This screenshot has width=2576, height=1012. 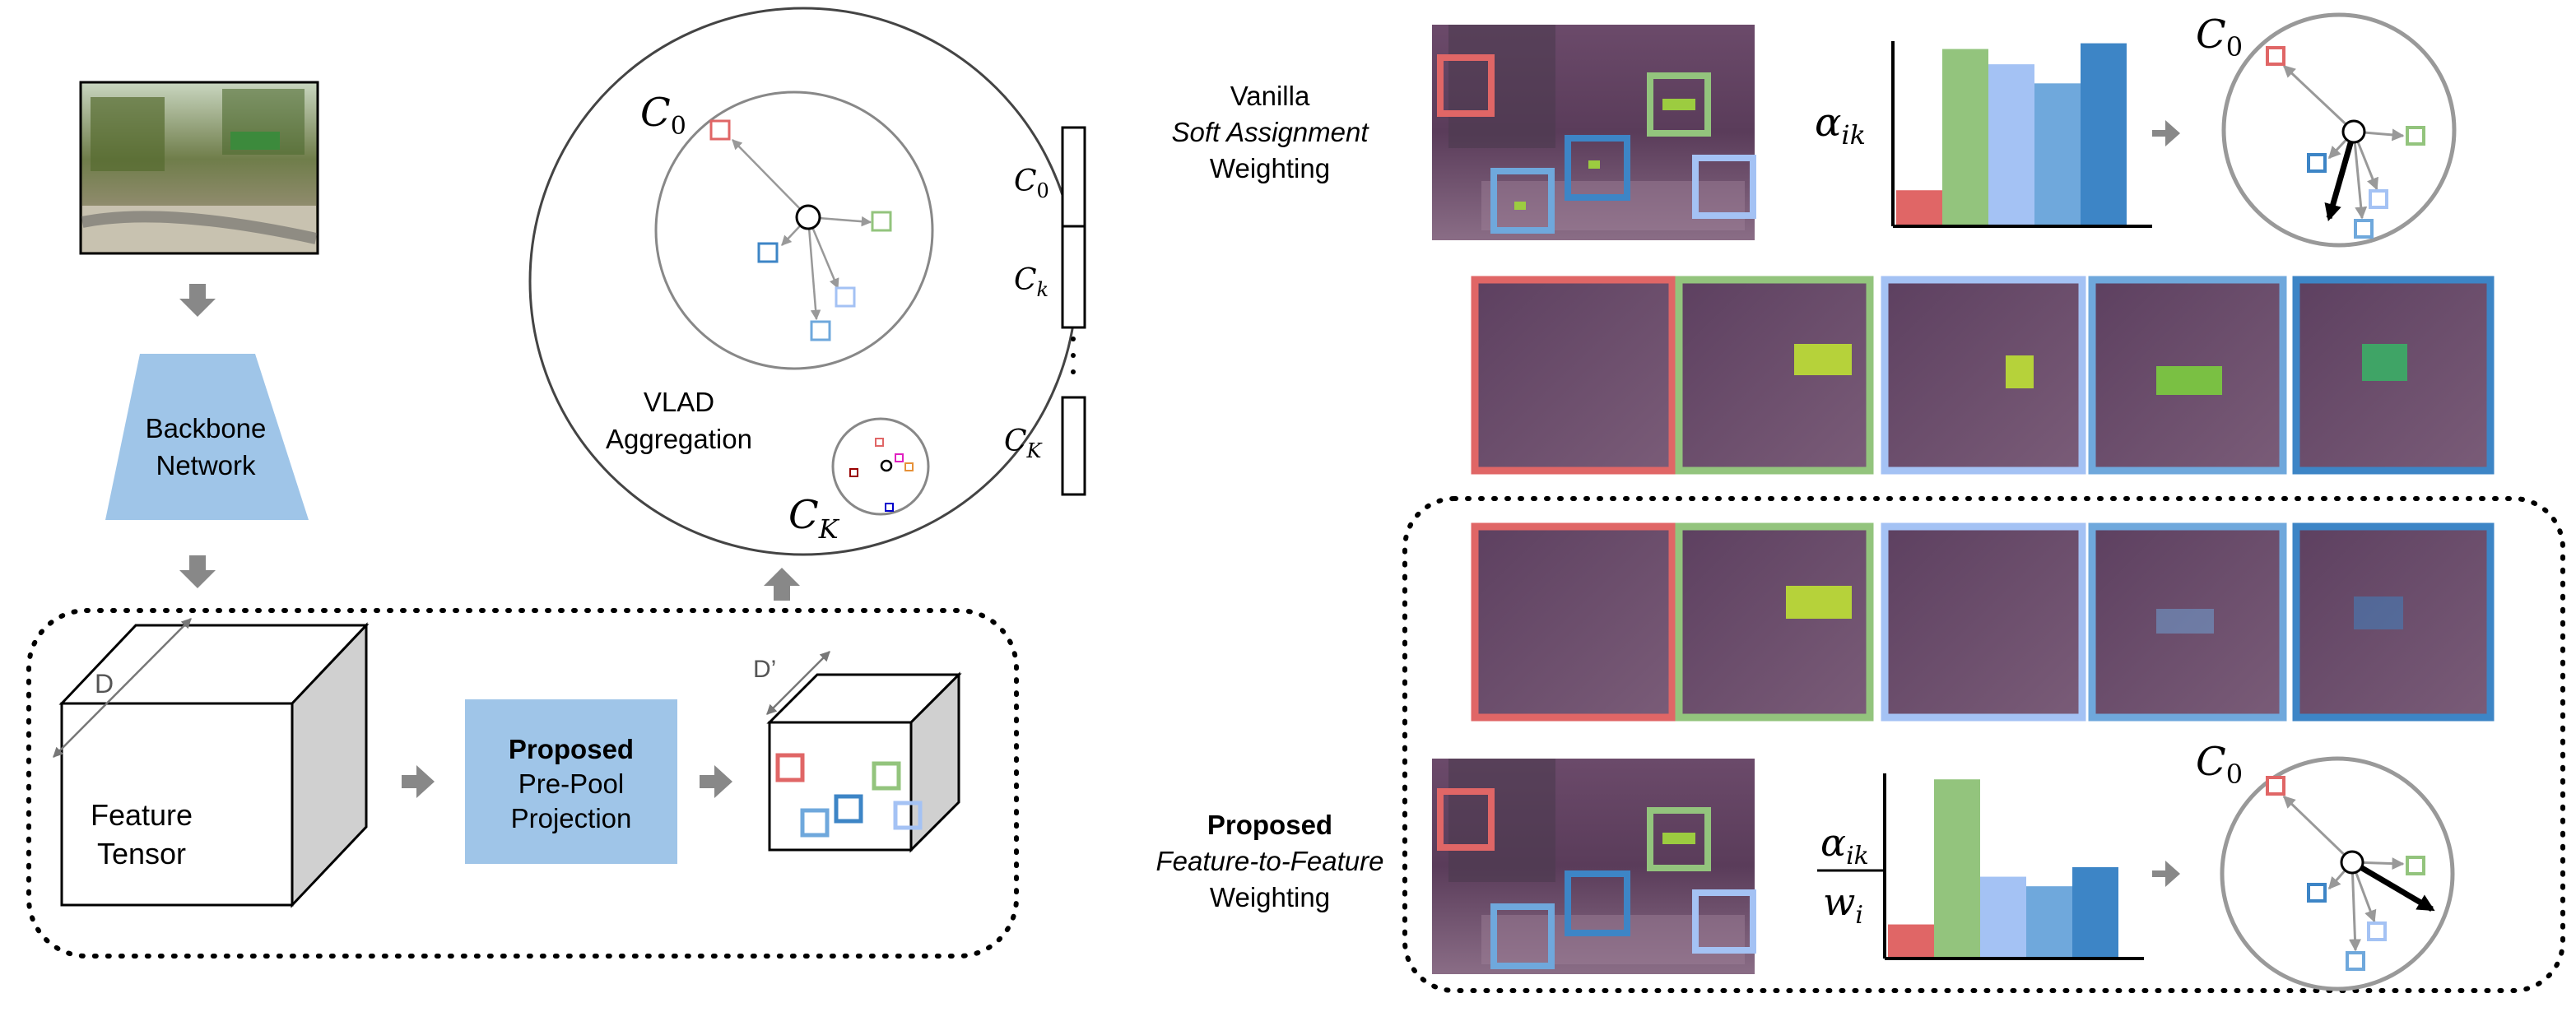 What do you see at coordinates (1983, 622) in the screenshot?
I see `proposed-patches-row` at bounding box center [1983, 622].